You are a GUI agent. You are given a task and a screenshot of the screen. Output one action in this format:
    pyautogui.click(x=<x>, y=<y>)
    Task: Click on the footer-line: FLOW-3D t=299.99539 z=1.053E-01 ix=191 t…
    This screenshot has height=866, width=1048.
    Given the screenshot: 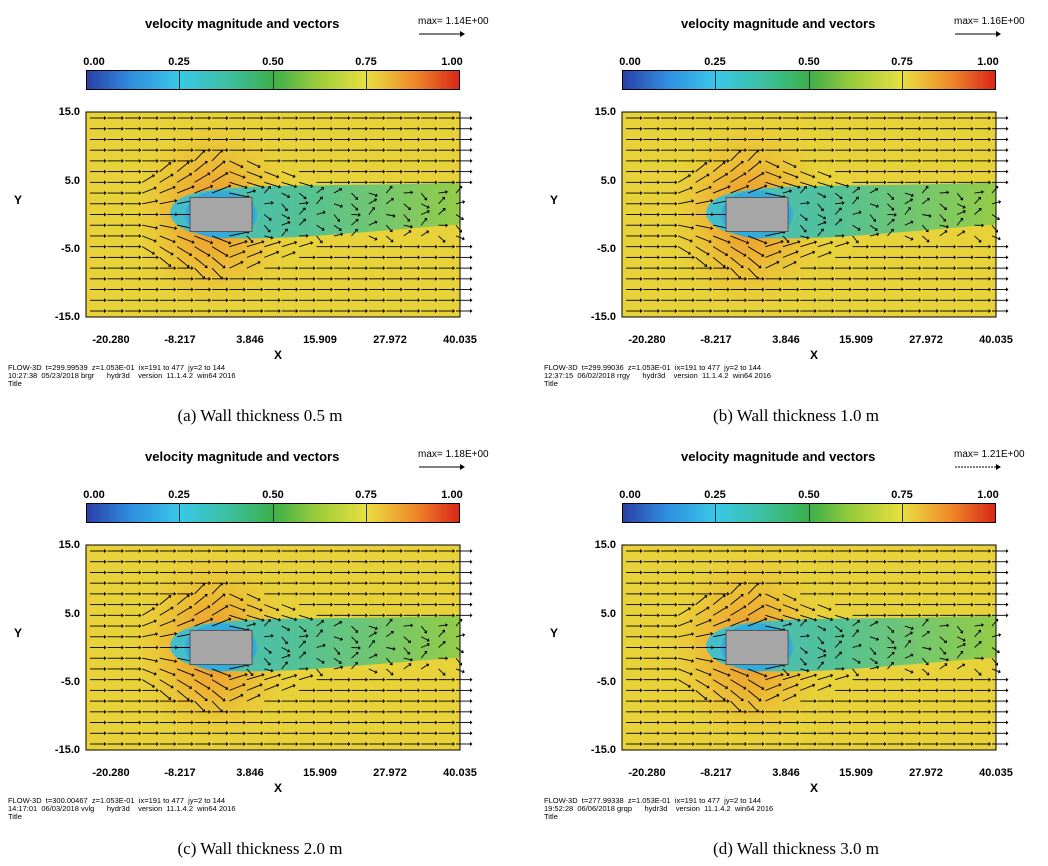 What is the action you would take?
    pyautogui.click(x=117, y=367)
    